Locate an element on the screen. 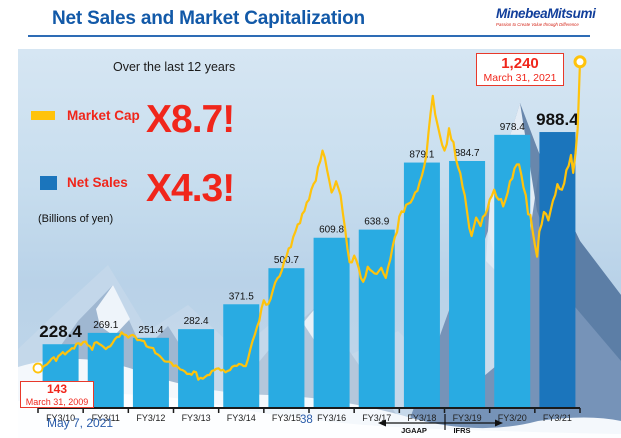 Image resolution: width=621 pixels, height=438 pixels. end-value-callout: 1,240 March 31, 2021 is located at coordinates (520, 69).